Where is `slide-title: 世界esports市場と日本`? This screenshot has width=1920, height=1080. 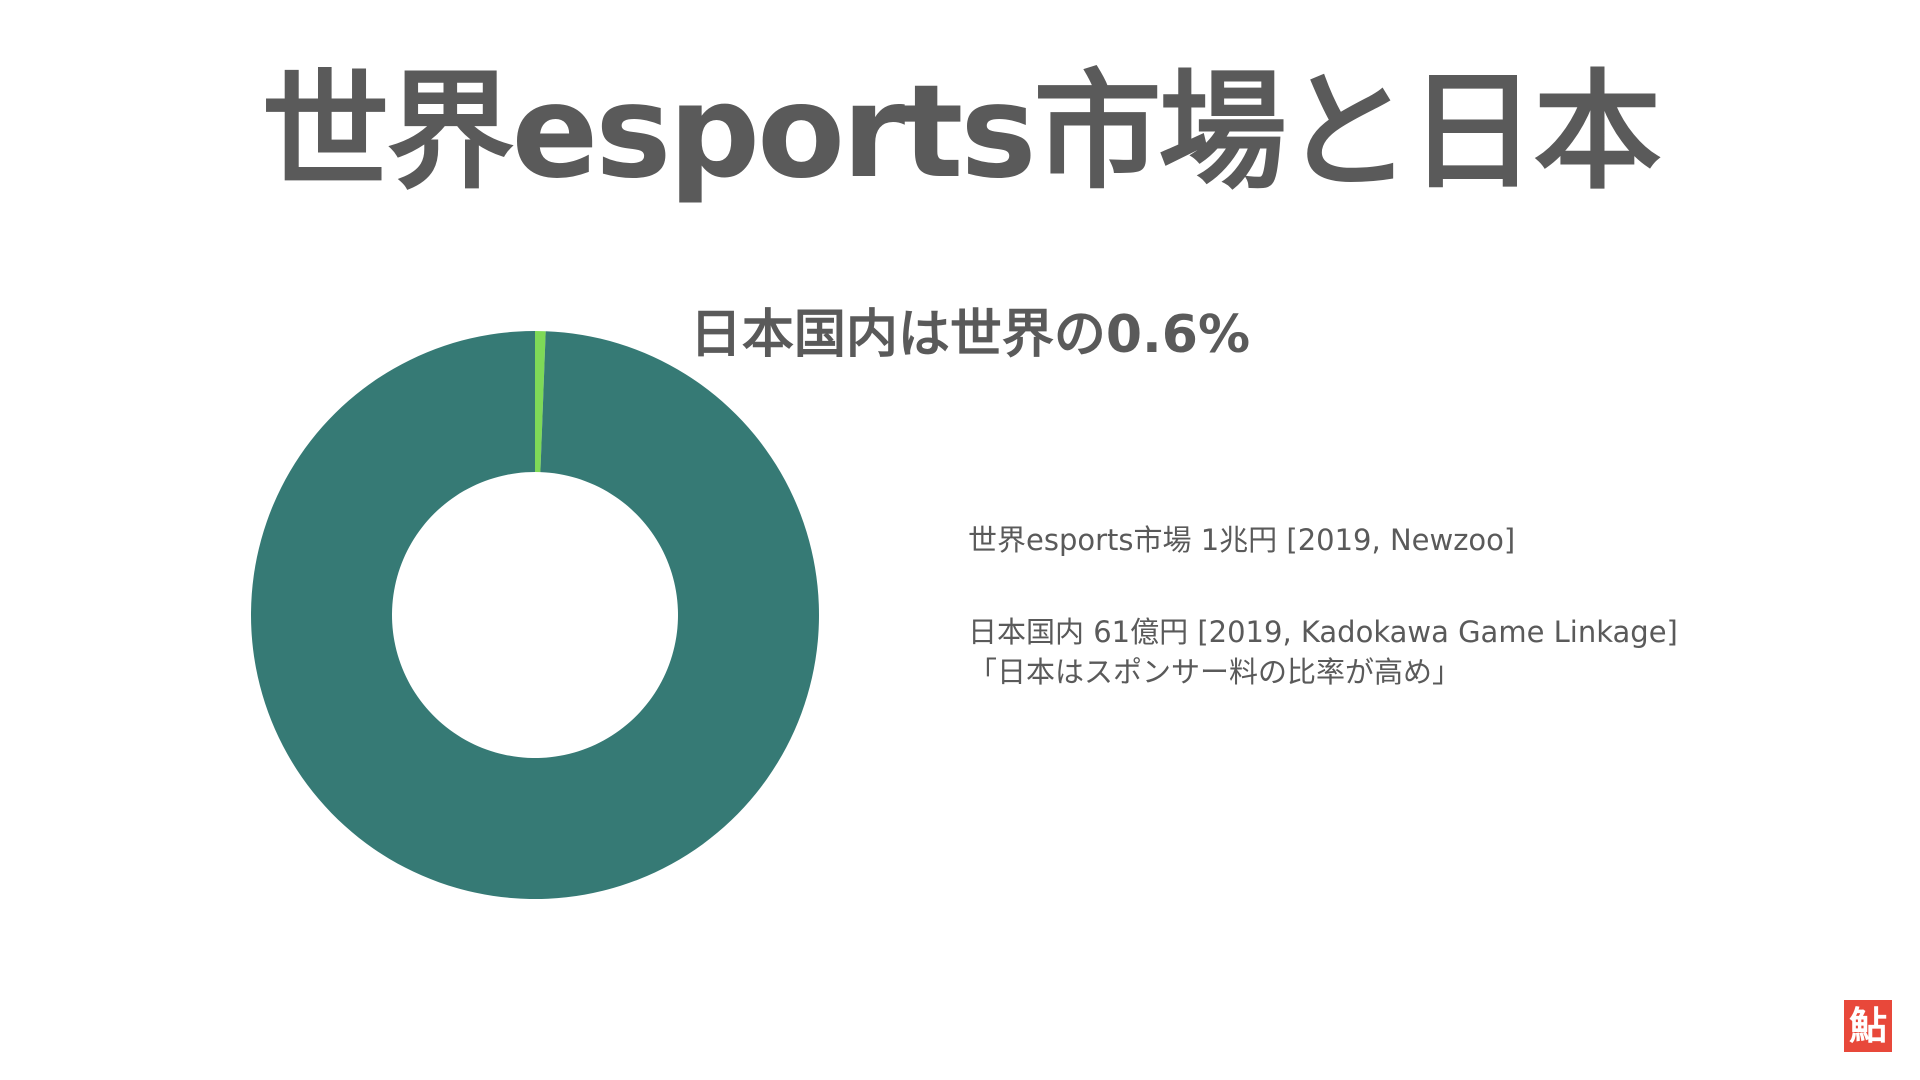
slide-title: 世界esports市場と日本 is located at coordinates (961, 132).